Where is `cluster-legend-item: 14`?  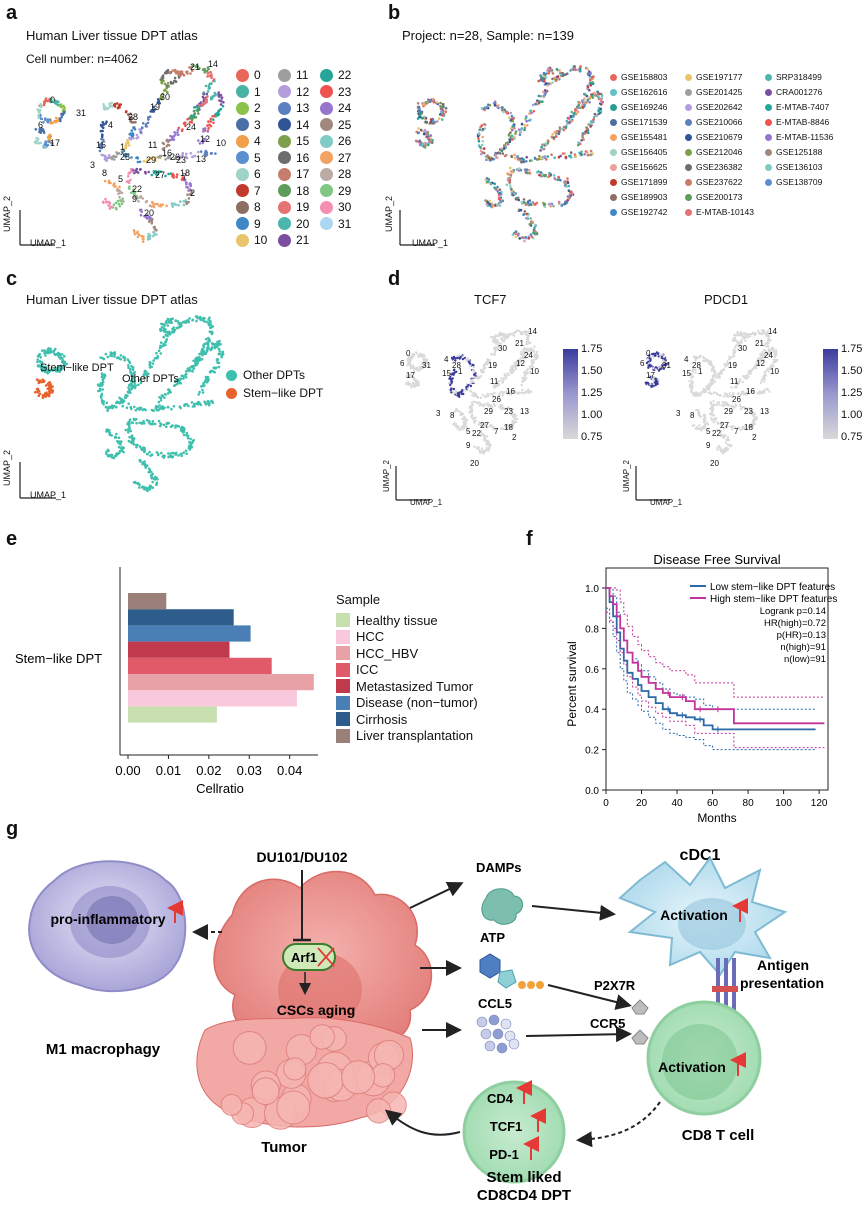
cluster-legend-item: 14 is located at coordinates (293, 125).